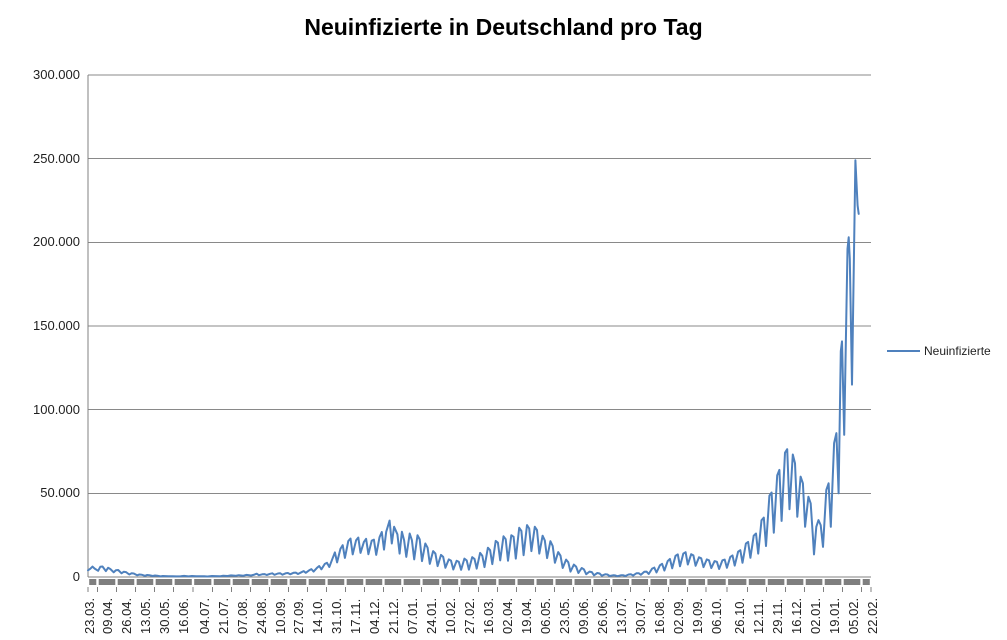 This screenshot has height=640, width=1007. Describe the element at coordinates (603, 615) in the screenshot. I see `x-axis-label: 26.06.` at that location.